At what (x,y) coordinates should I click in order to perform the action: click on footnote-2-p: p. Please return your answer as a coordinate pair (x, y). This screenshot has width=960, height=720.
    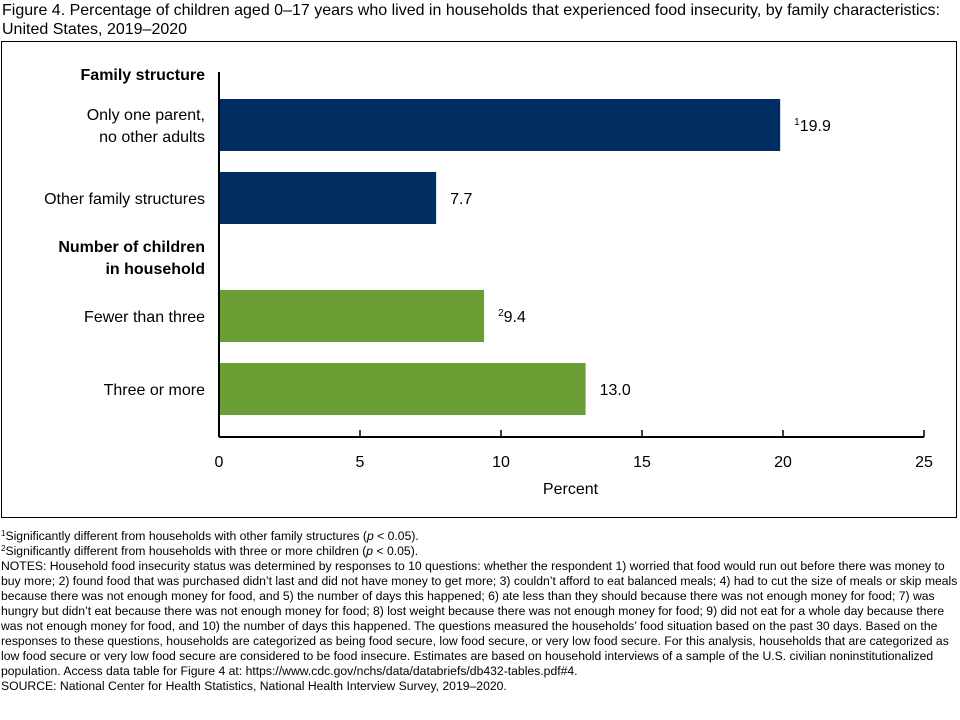
    Looking at the image, I should click on (370, 551).